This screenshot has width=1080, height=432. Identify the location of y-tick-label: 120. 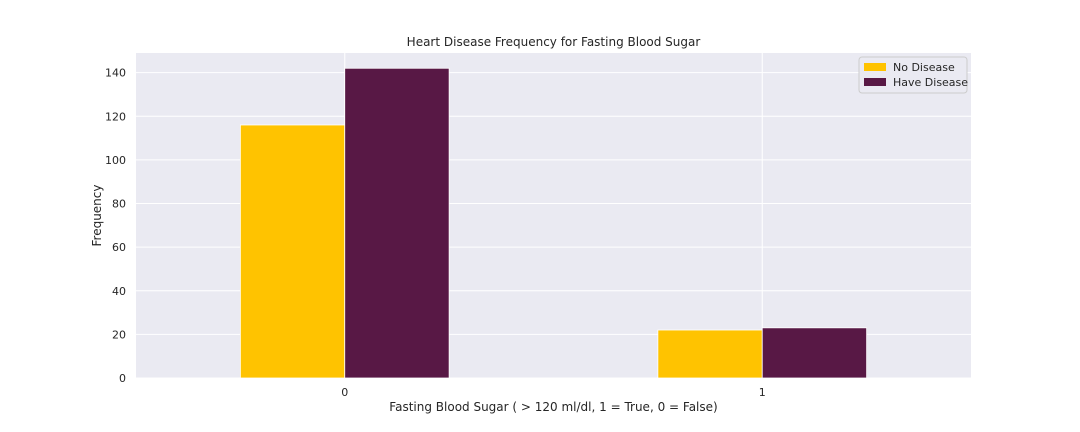
(115, 116).